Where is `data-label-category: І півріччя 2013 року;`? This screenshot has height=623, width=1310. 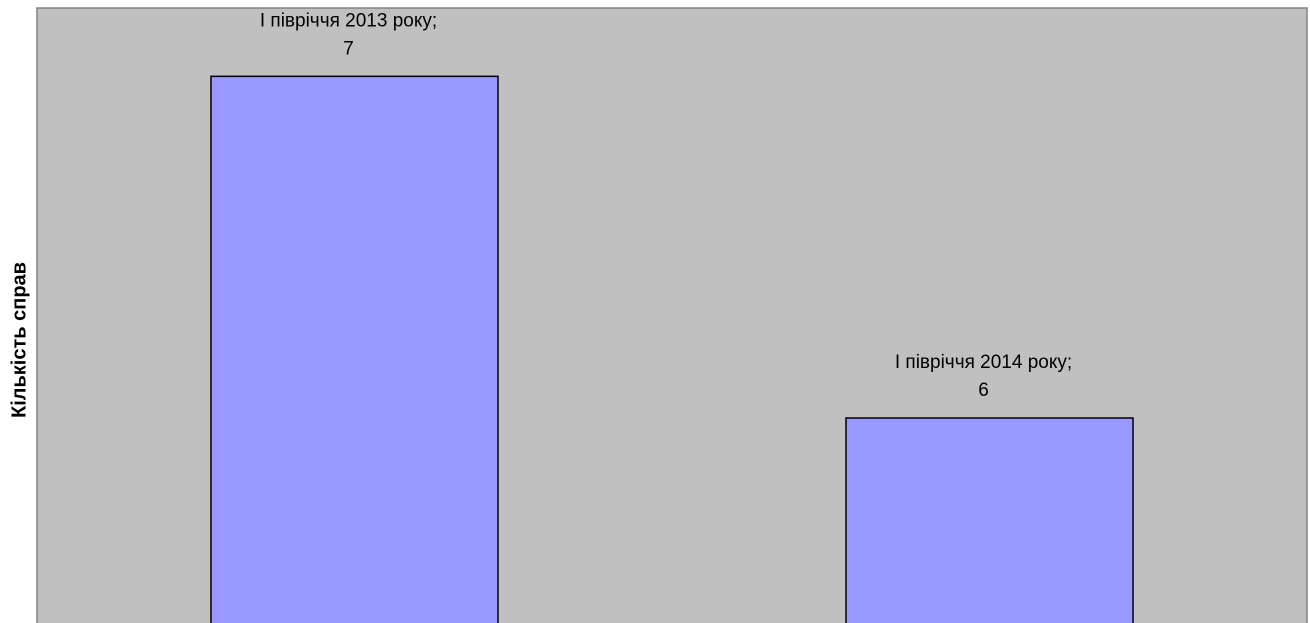 data-label-category: І півріччя 2013 року; is located at coordinates (348, 20).